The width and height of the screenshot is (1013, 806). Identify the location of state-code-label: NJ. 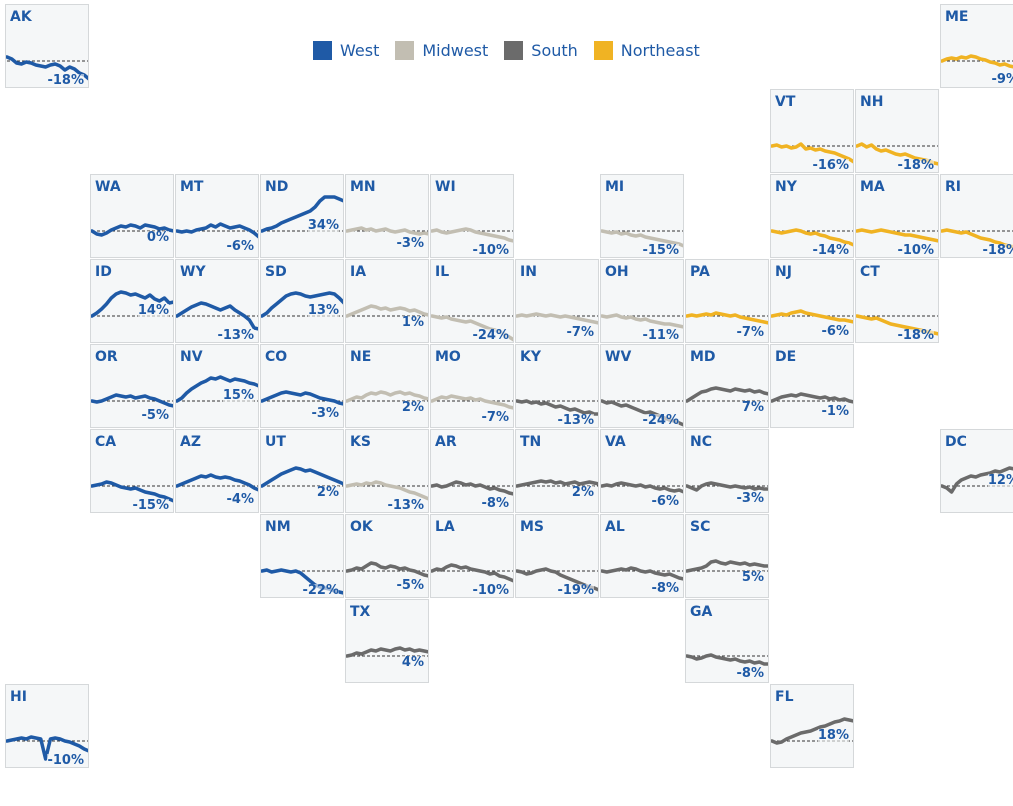
(783, 272).